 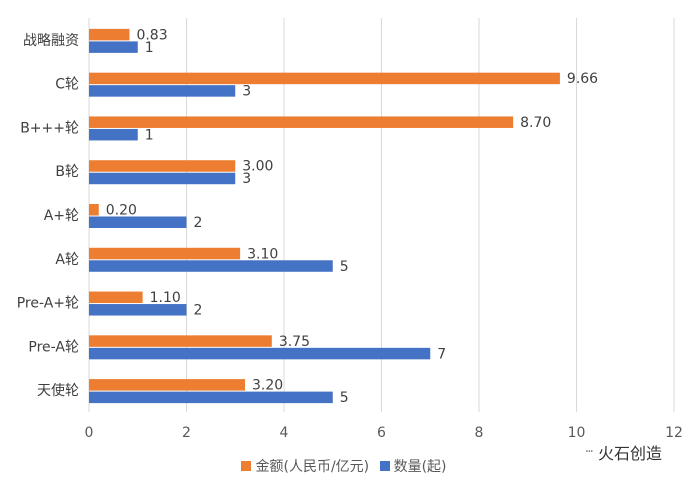 I want to click on category-labels: 天使轮 Pre-A轮 Pre-A+轮 A轮 A+轮 B轮 B+++轮 C轮 战略融资, so click(x=48, y=216).